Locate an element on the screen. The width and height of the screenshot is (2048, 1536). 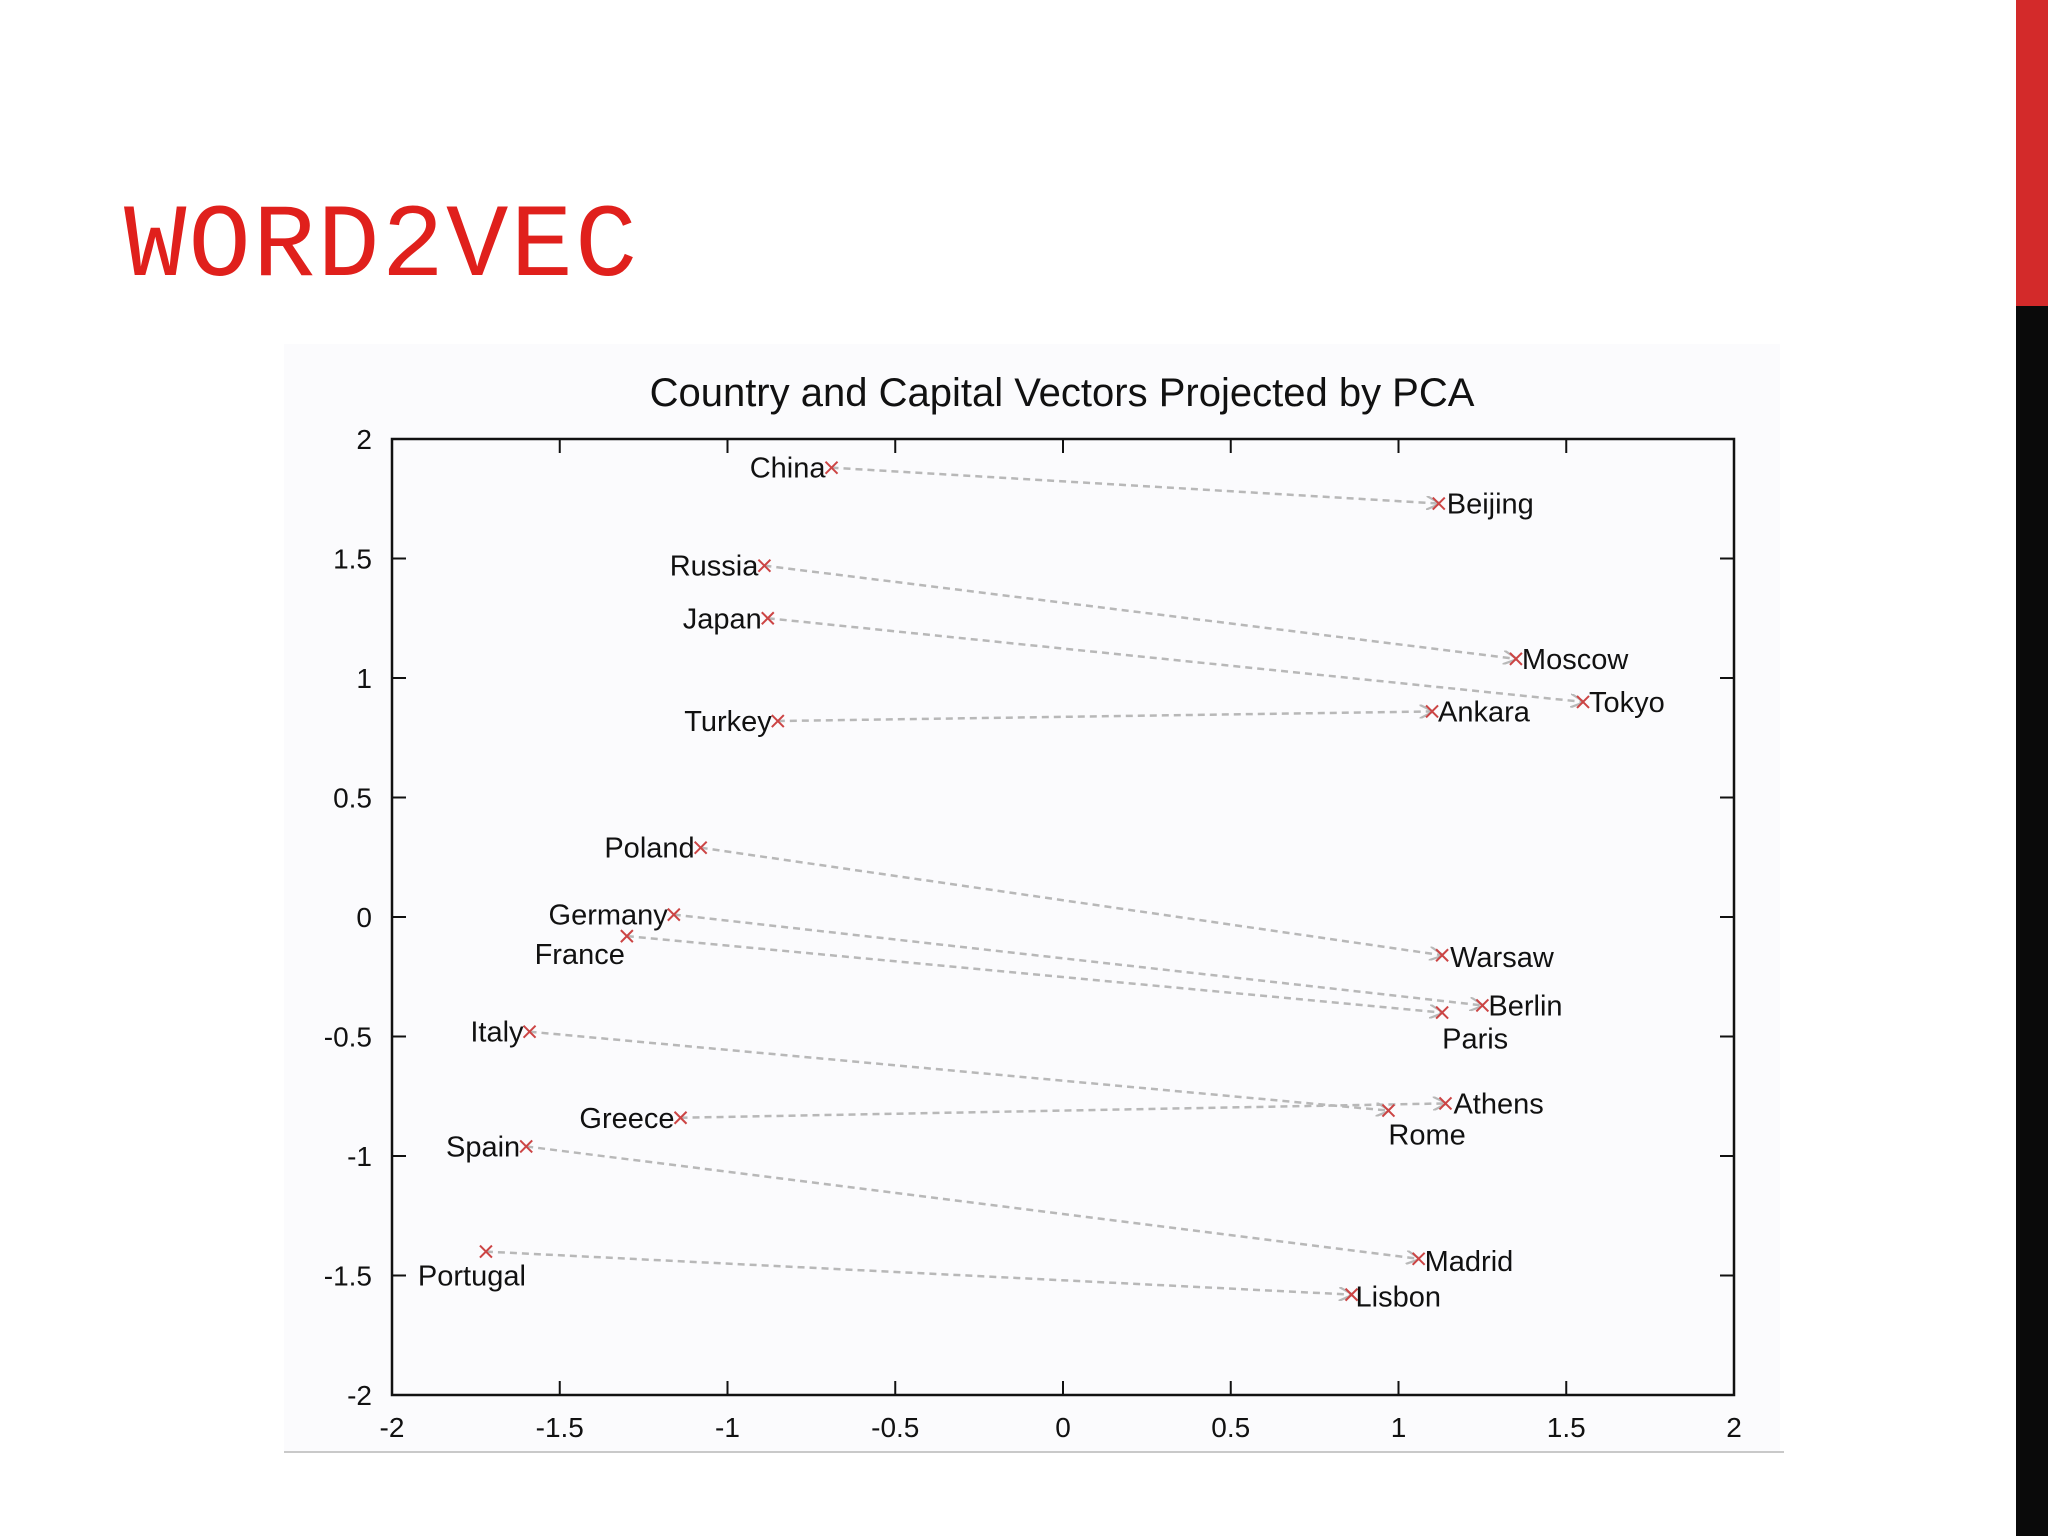
accent-bar-red is located at coordinates (2032, 153).